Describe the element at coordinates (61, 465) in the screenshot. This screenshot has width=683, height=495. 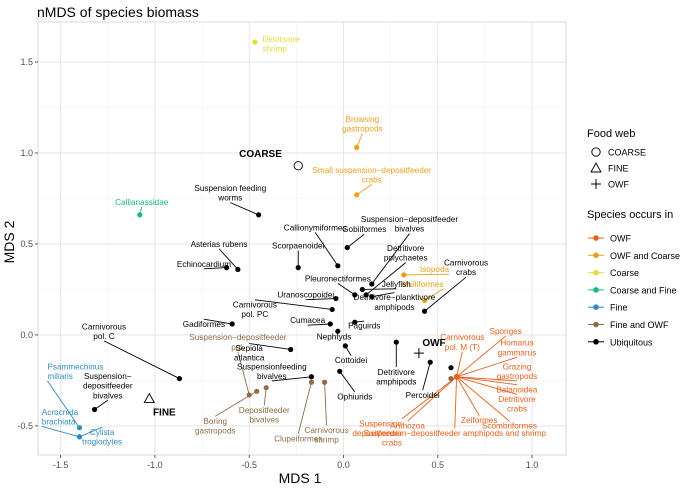
I see `x-tick-label: -1.5` at that location.